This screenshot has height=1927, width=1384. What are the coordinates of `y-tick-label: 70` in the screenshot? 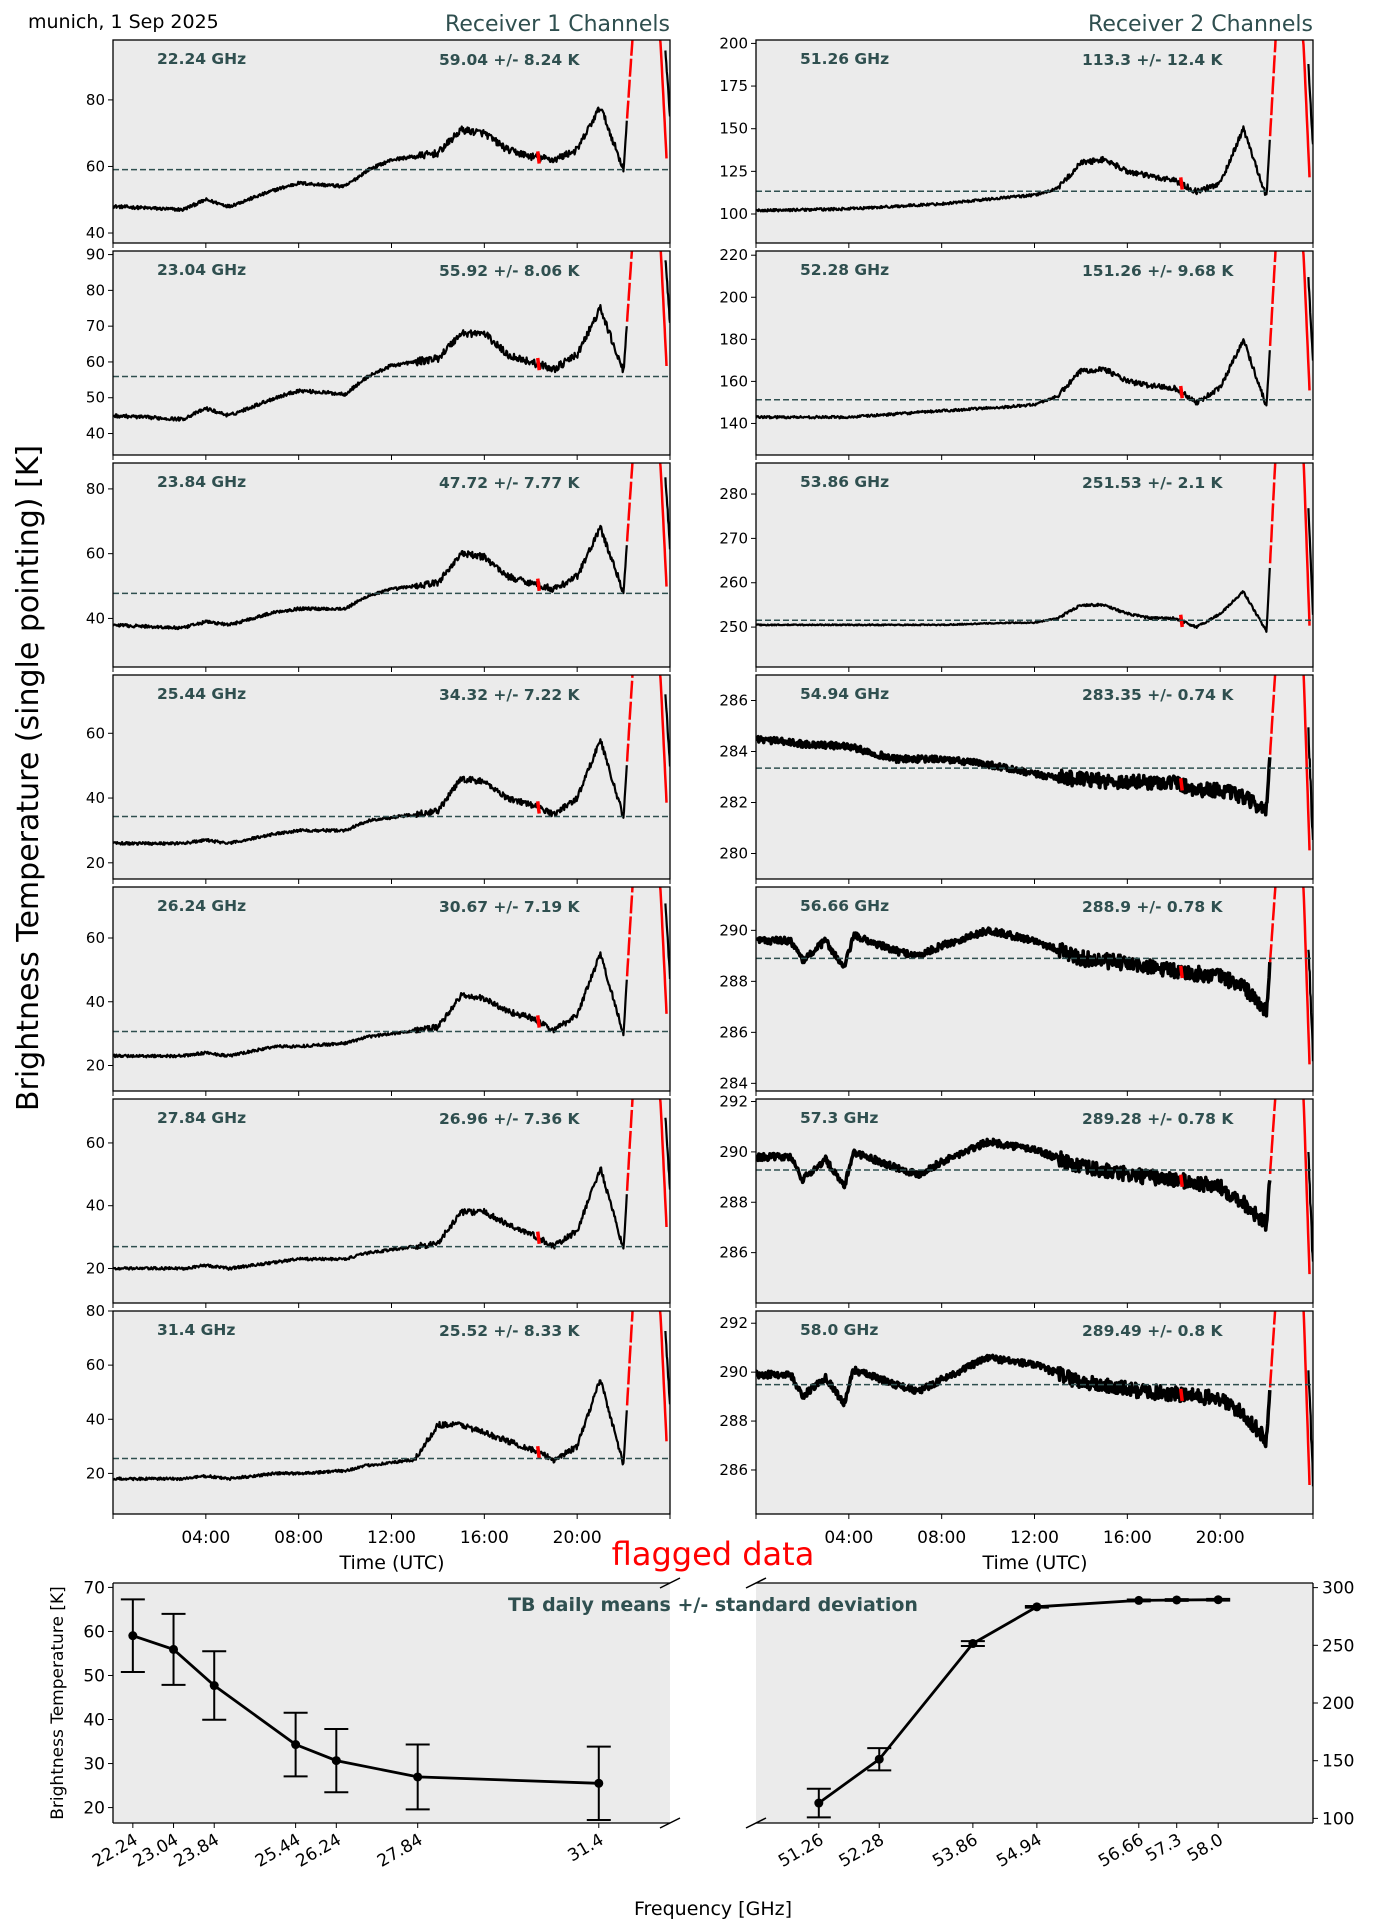 It's located at (94, 1588).